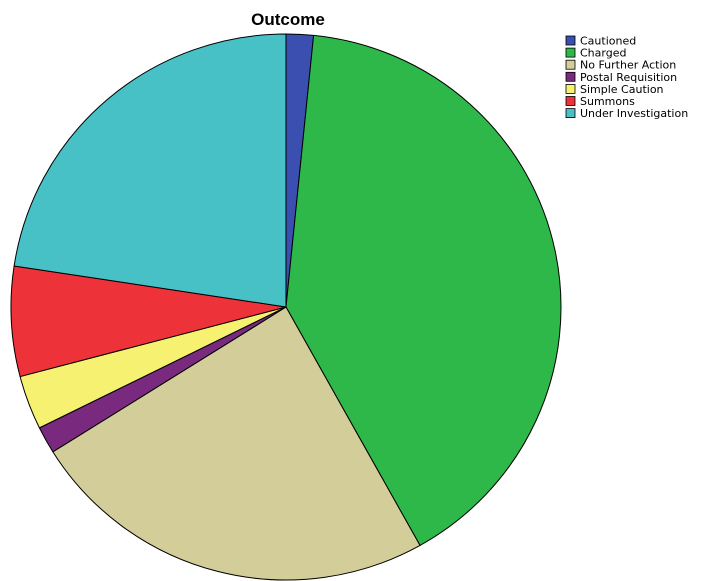 The width and height of the screenshot is (705, 581). I want to click on legend-swatch-under-investigation, so click(570, 113).